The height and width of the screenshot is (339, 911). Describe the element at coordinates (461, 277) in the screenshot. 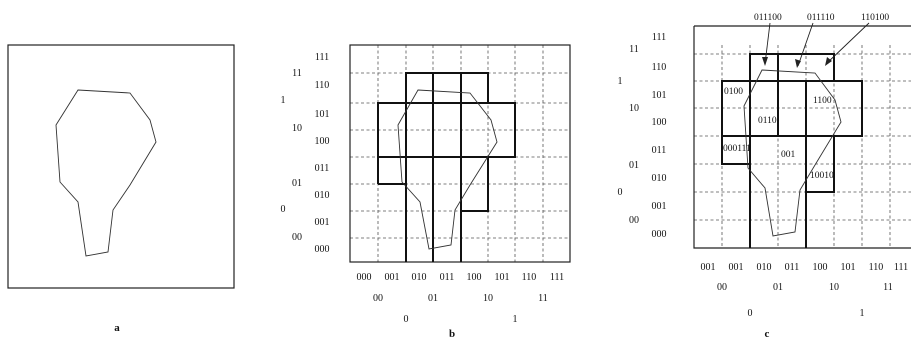

I see `panel-b-x-labels-level3: 000 001 010 011 100 101 110 111` at that location.